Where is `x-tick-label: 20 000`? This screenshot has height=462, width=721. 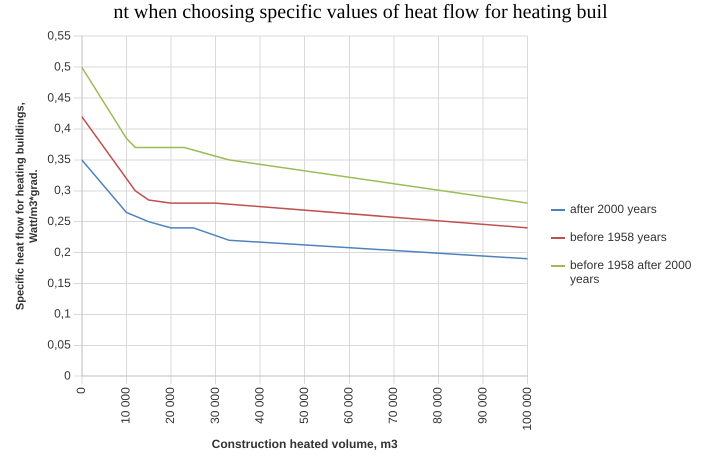
x-tick-label: 20 000 is located at coordinates (170, 405).